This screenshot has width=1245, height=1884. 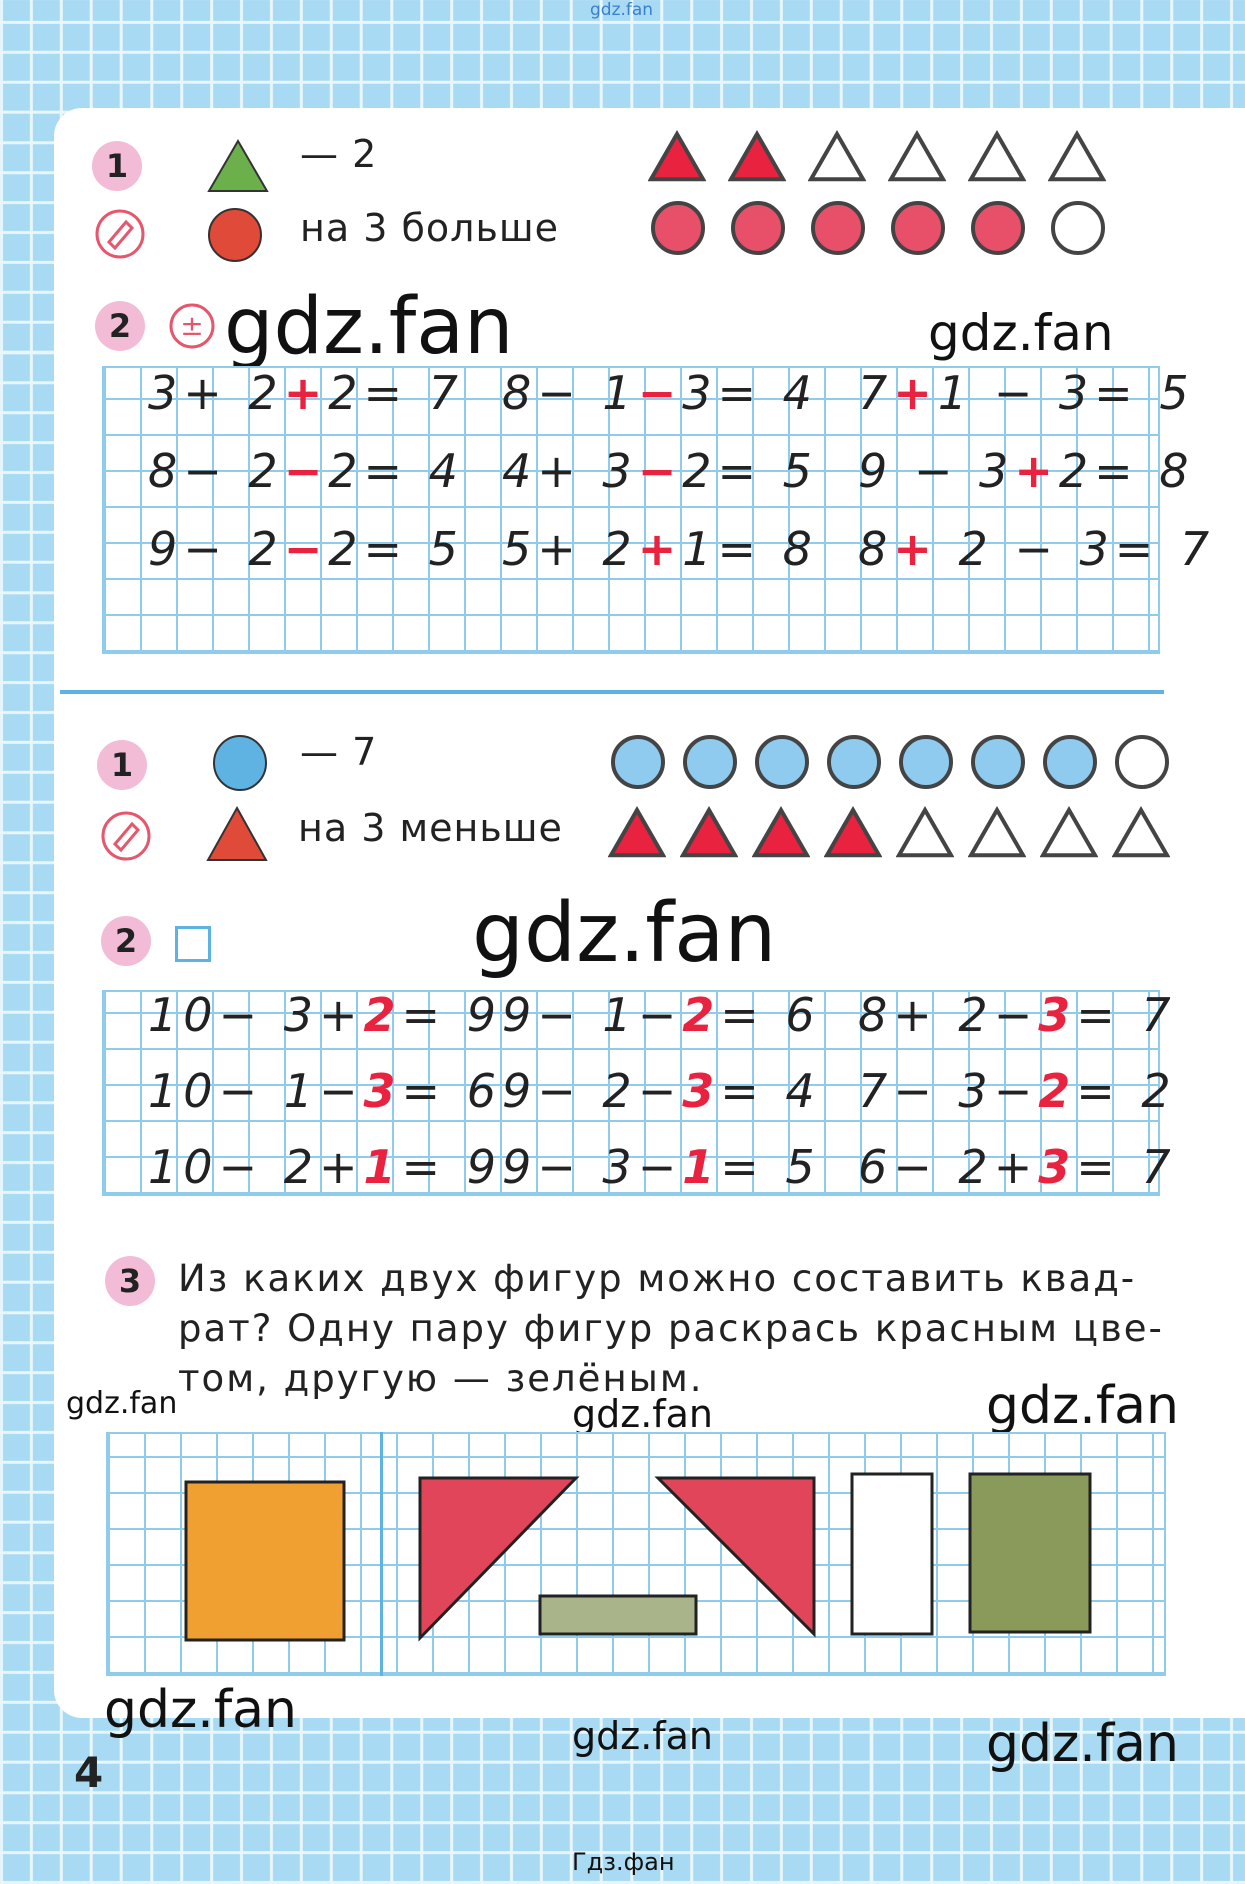 What do you see at coordinates (1066, 393) in the screenshot?
I see `equation-part: 1 − 3= 5` at bounding box center [1066, 393].